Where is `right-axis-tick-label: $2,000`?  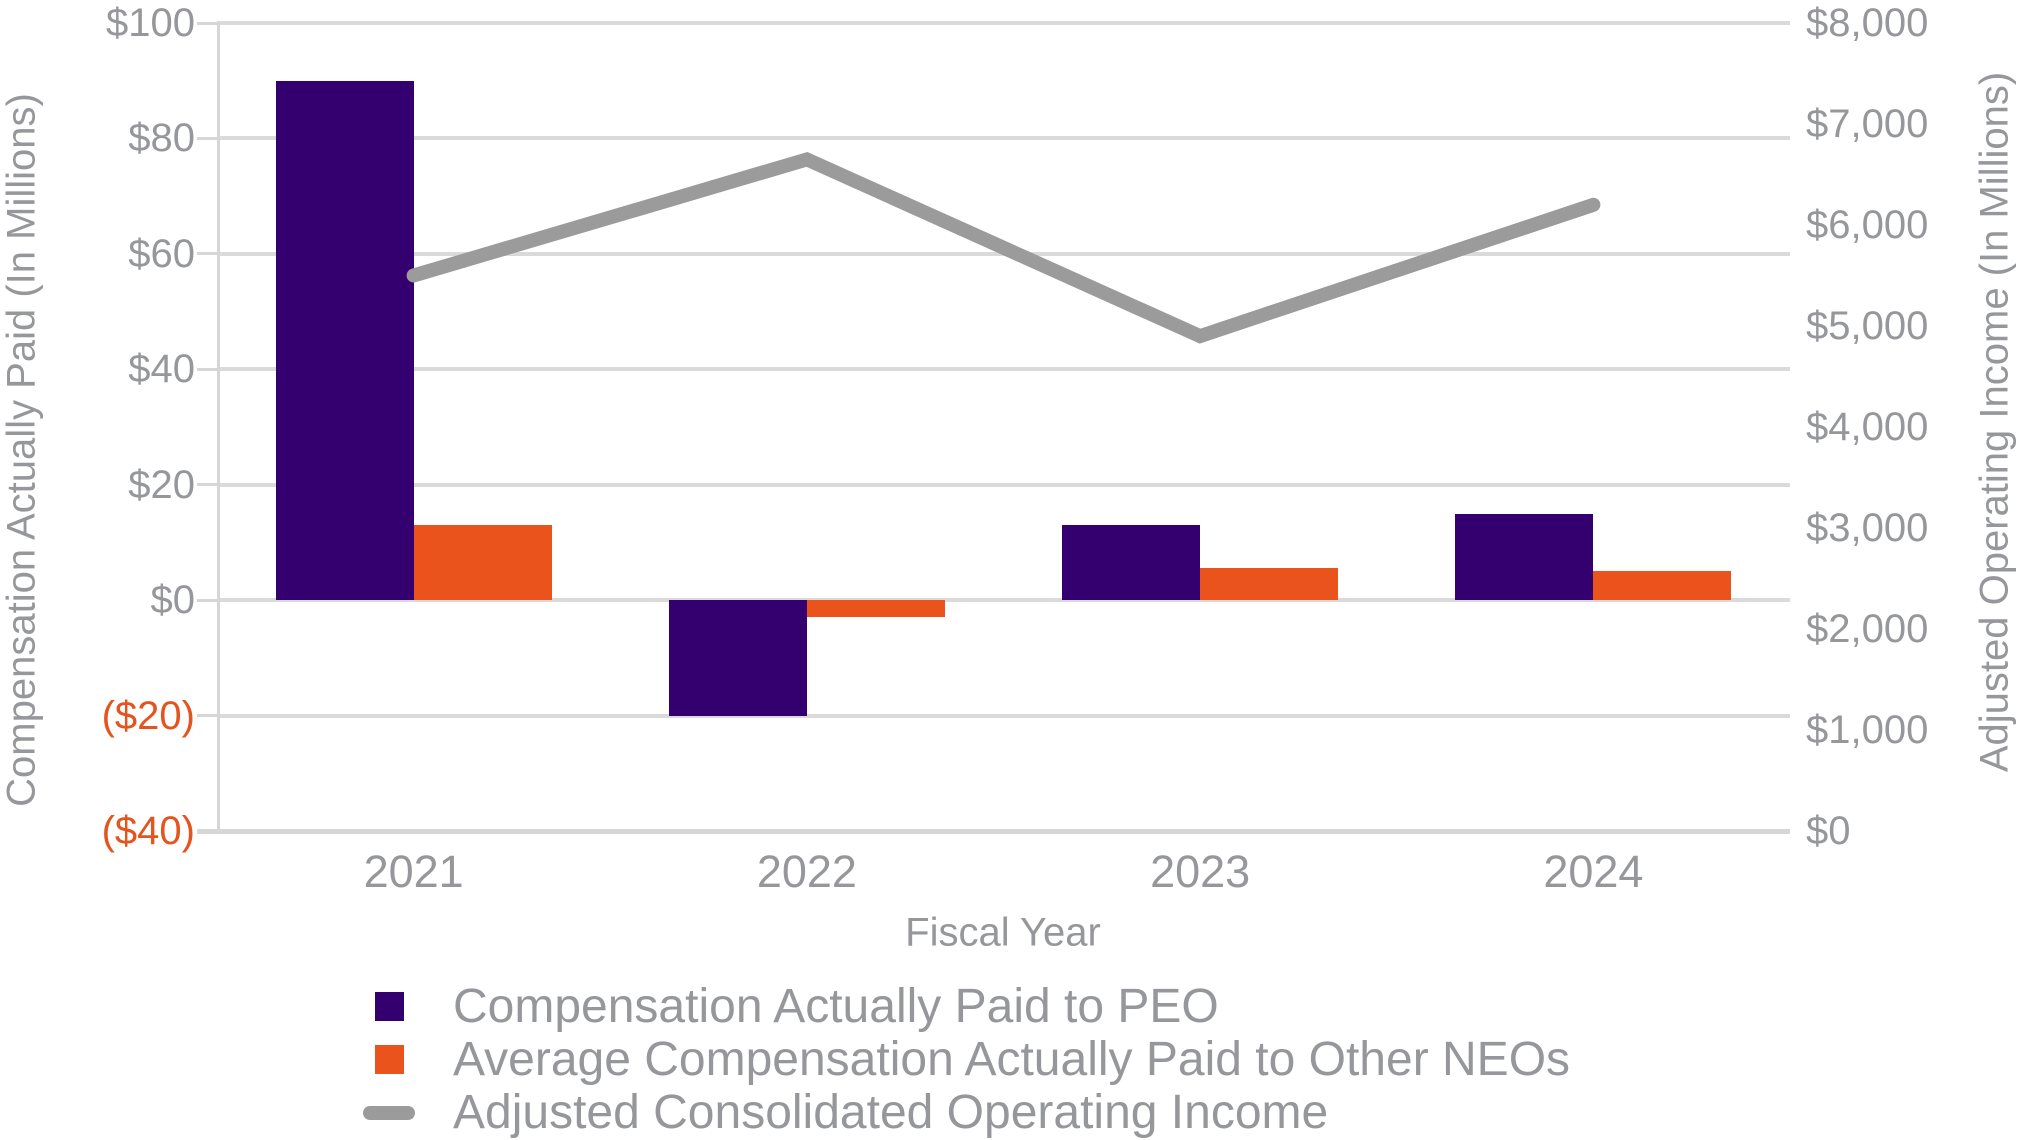
right-axis-tick-label: $2,000 is located at coordinates (1867, 629).